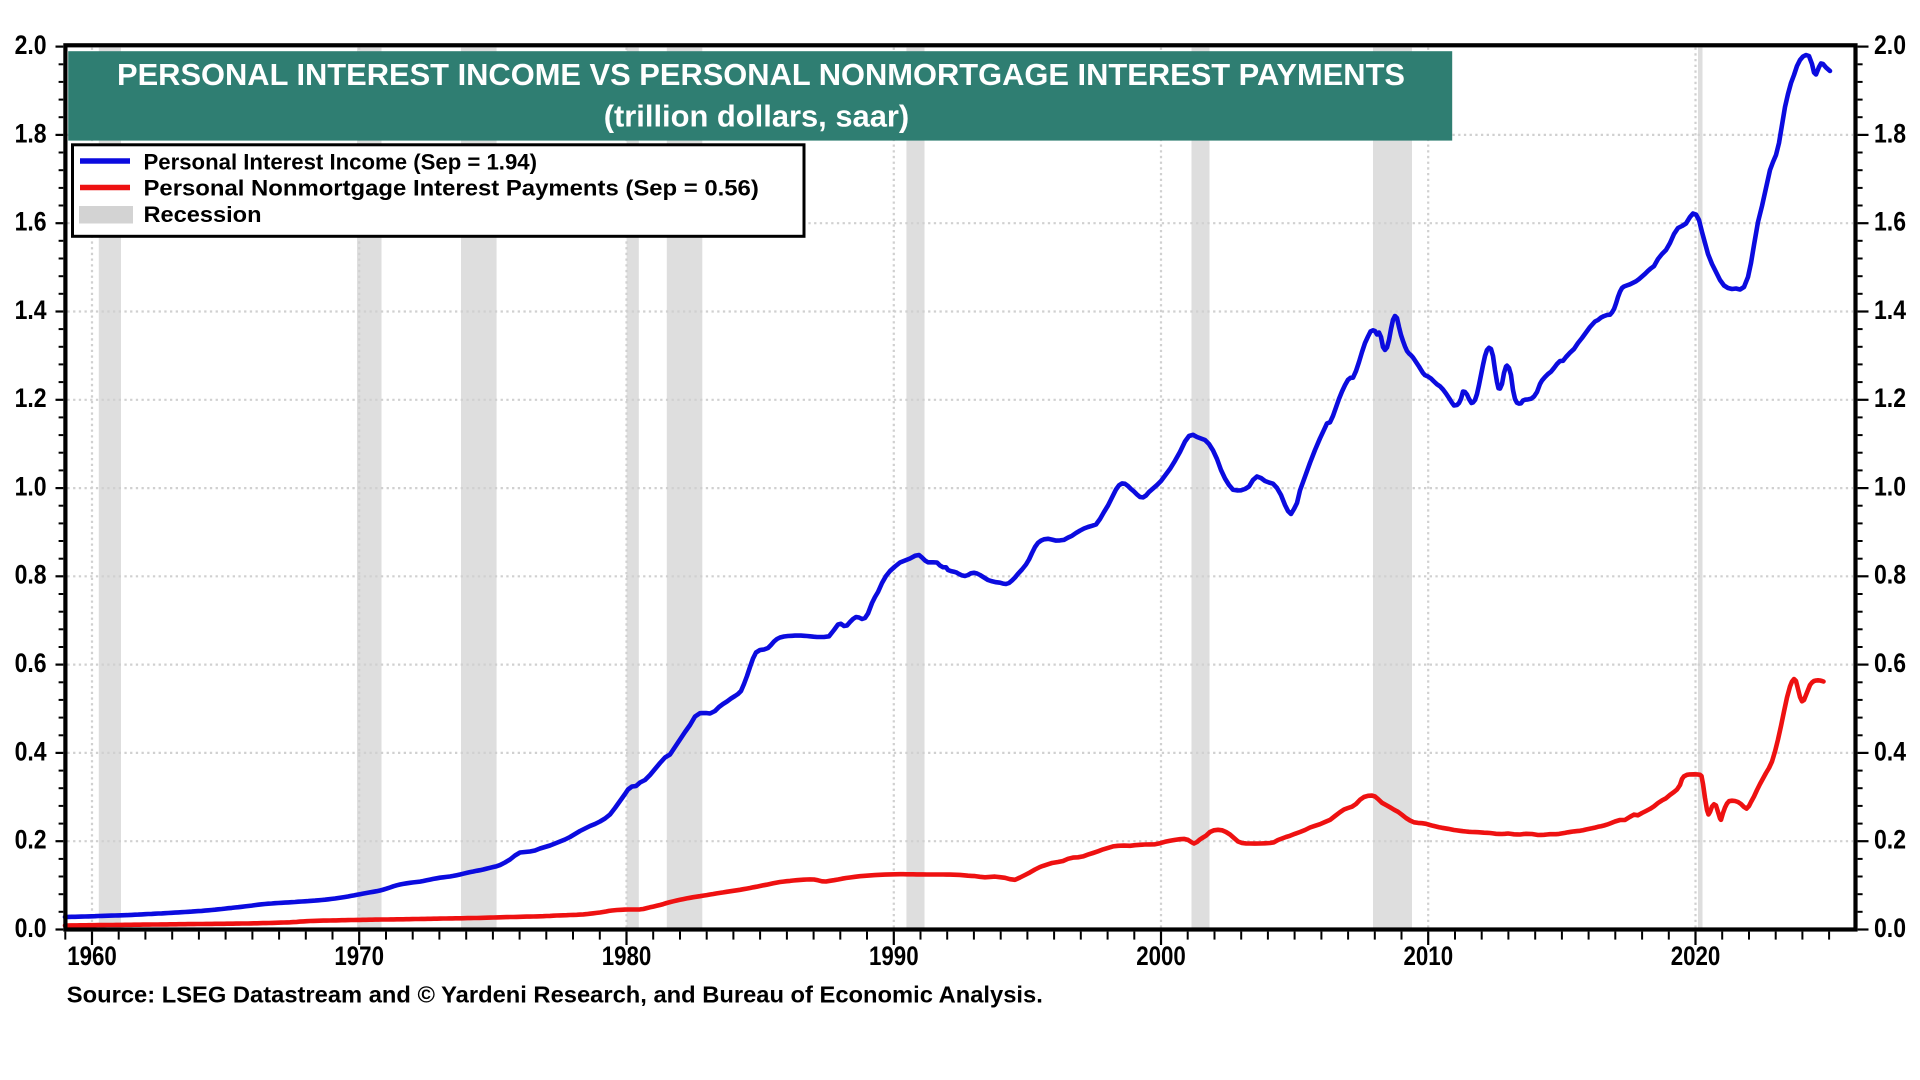  Describe the element at coordinates (1696, 956) in the screenshot. I see `svg-text: 2020` at that location.